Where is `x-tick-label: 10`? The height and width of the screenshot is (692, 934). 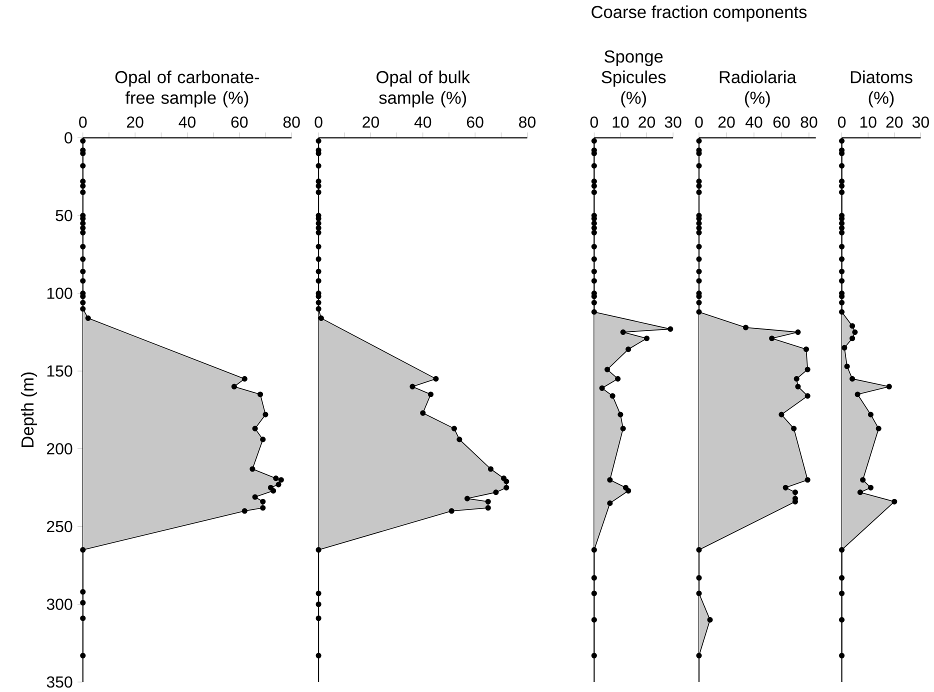 x-tick-label: 10 is located at coordinates (620, 122).